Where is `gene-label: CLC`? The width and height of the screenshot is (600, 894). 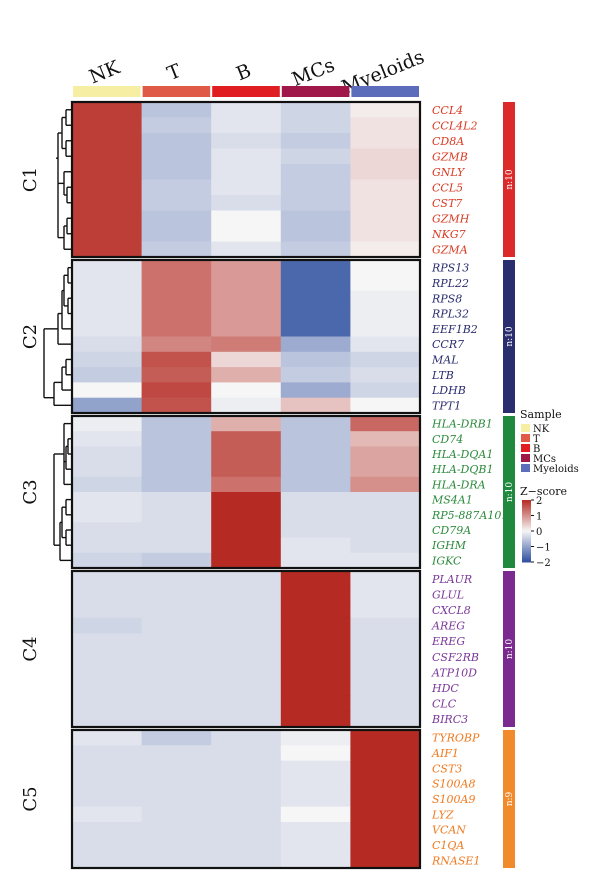
gene-label: CLC is located at coordinates (444, 704).